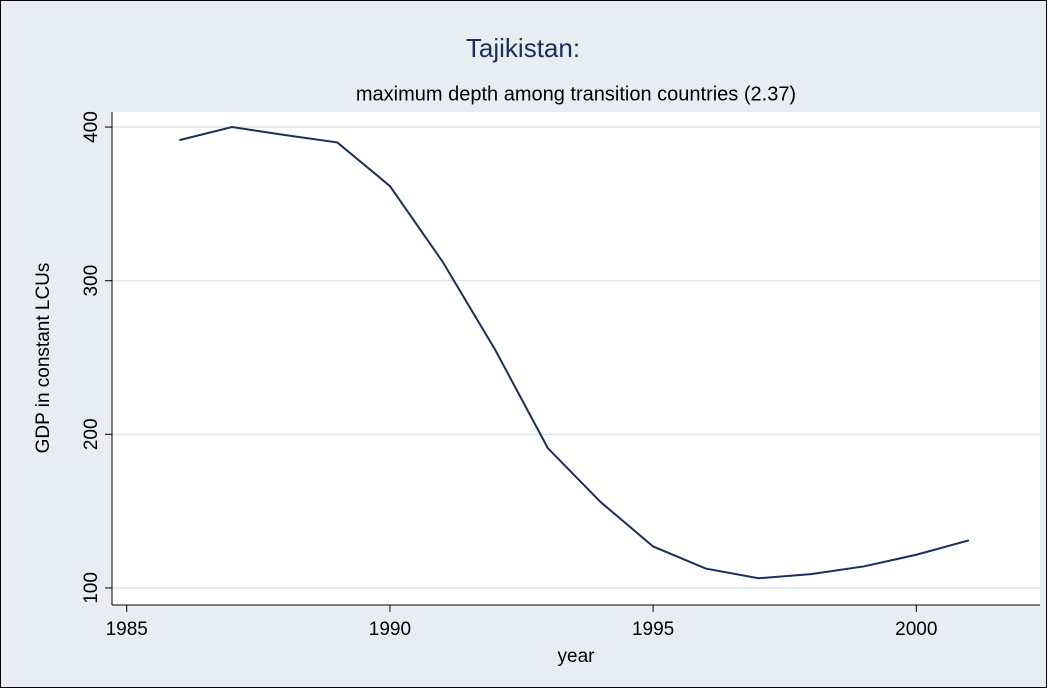 Image resolution: width=1047 pixels, height=688 pixels. Describe the element at coordinates (43, 358) in the screenshot. I see `y-axis-label: GDP in constant LCUs` at that location.